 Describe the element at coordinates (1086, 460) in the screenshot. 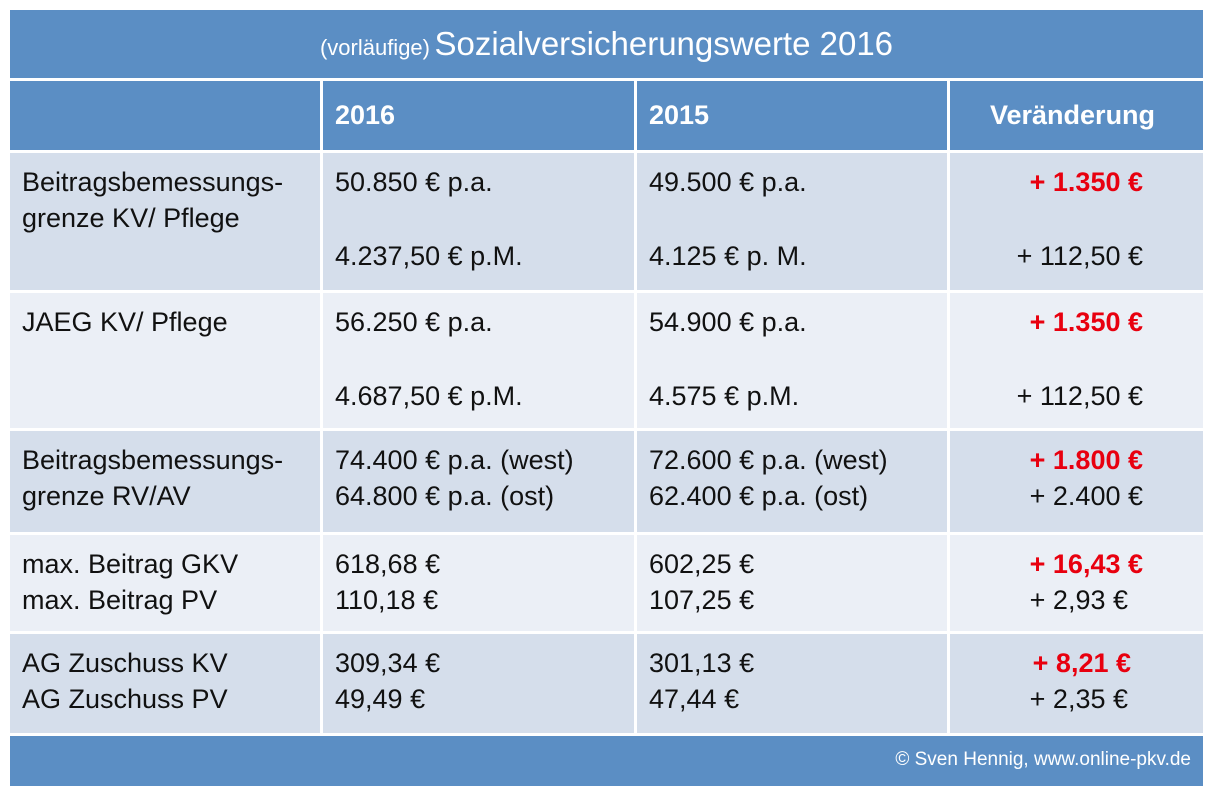

I see `change-highlight: + 1.800 €` at that location.